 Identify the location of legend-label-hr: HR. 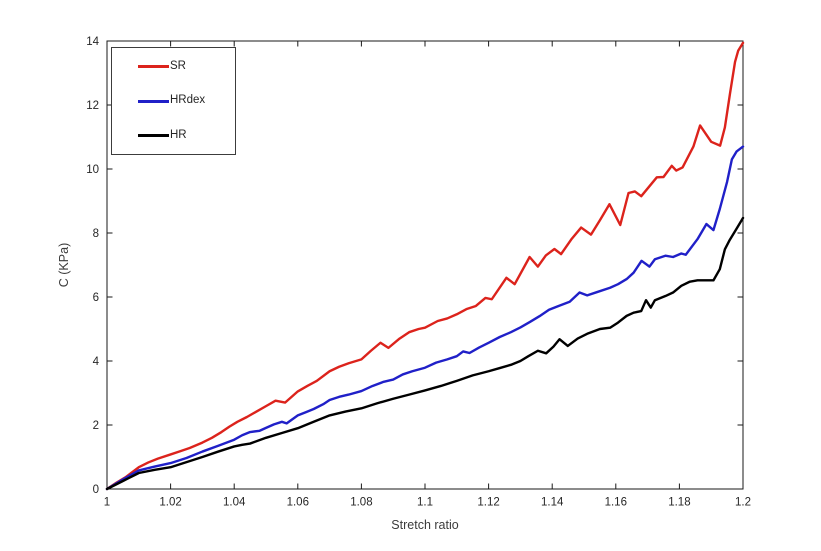
(178, 134).